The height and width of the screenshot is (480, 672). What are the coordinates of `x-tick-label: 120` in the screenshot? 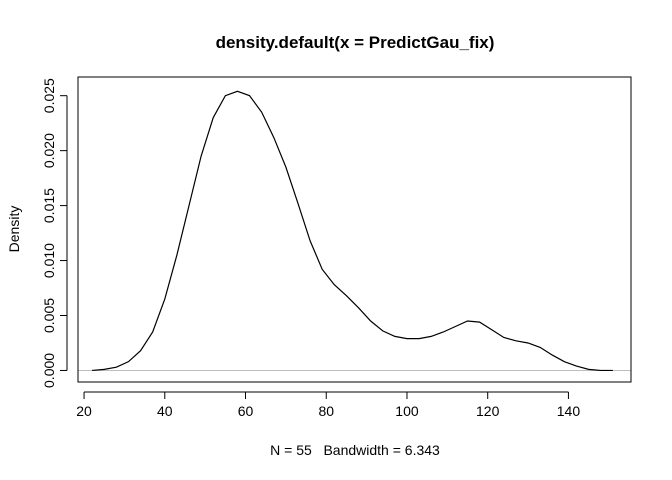 It's located at (488, 411).